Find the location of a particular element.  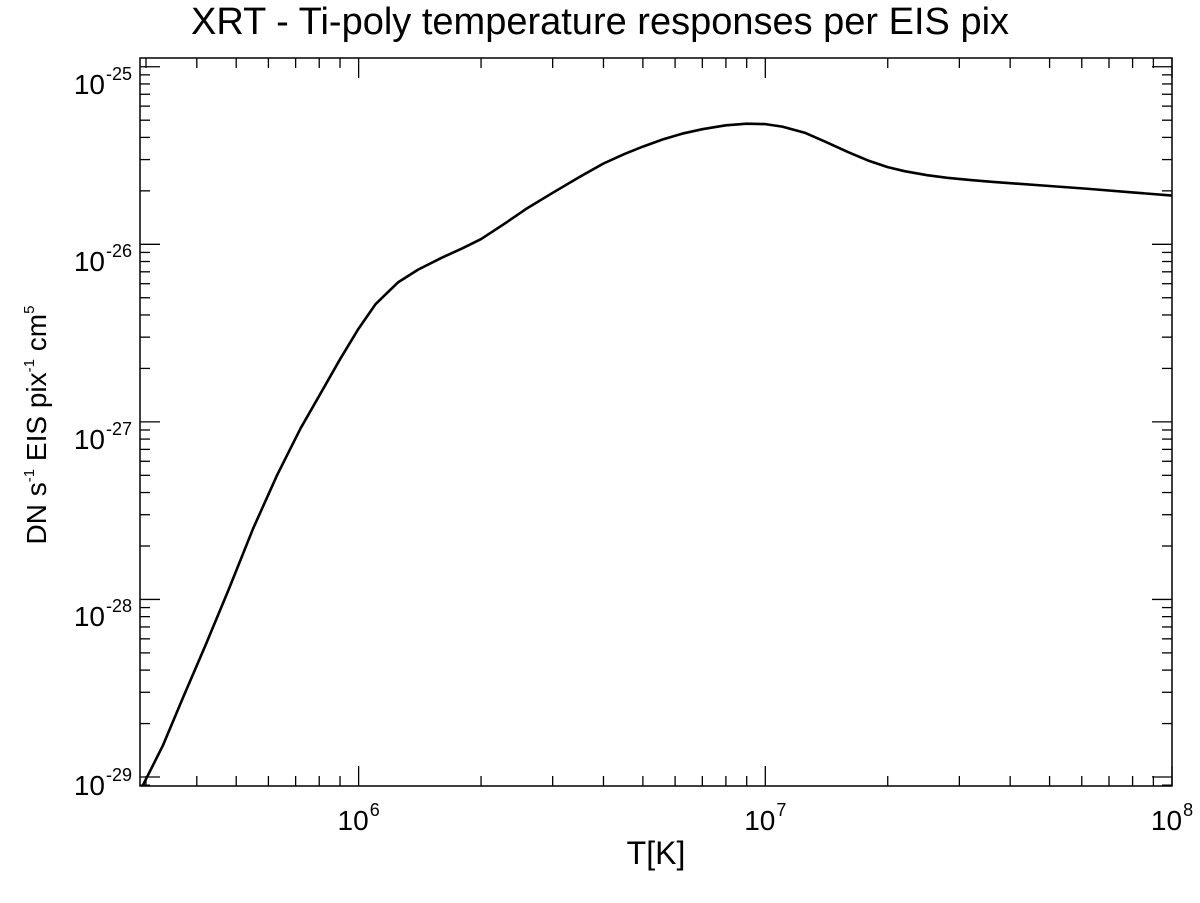

x-tick-label: 10⁶ is located at coordinates (358, 818).